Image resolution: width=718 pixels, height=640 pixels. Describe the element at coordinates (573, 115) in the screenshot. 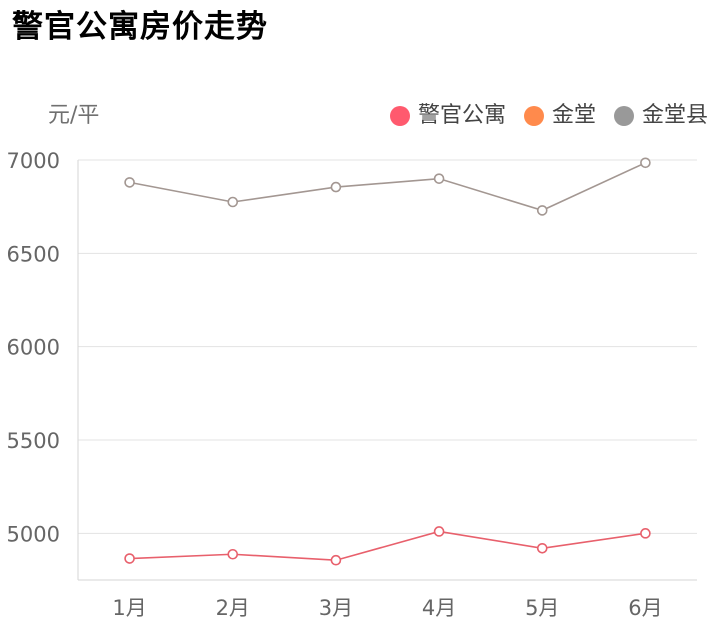

I see `legend-label: 金堂` at that location.